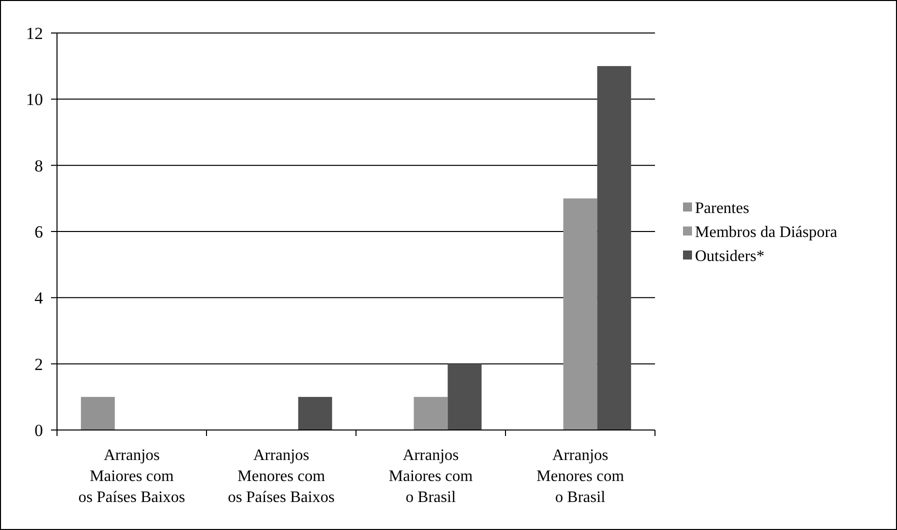 The width and height of the screenshot is (897, 530). What do you see at coordinates (38, 364) in the screenshot?
I see `y-tick-label: 2` at bounding box center [38, 364].